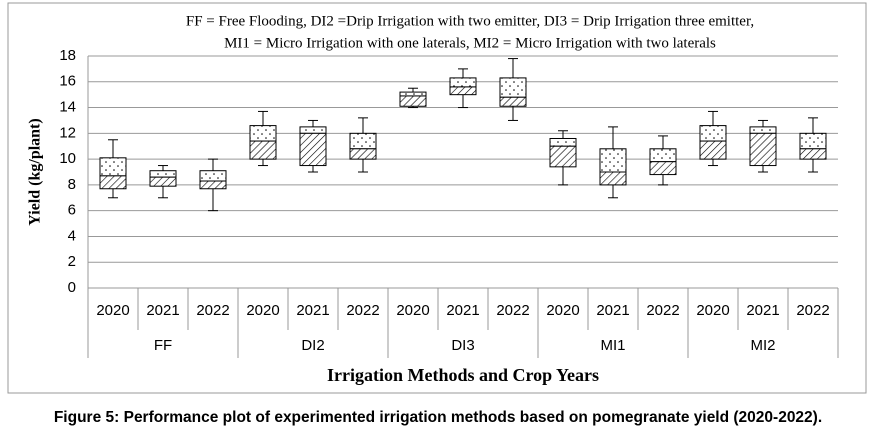 The image size is (876, 442). Describe the element at coordinates (72, 184) in the screenshot. I see `y-tick-label: 8` at that location.